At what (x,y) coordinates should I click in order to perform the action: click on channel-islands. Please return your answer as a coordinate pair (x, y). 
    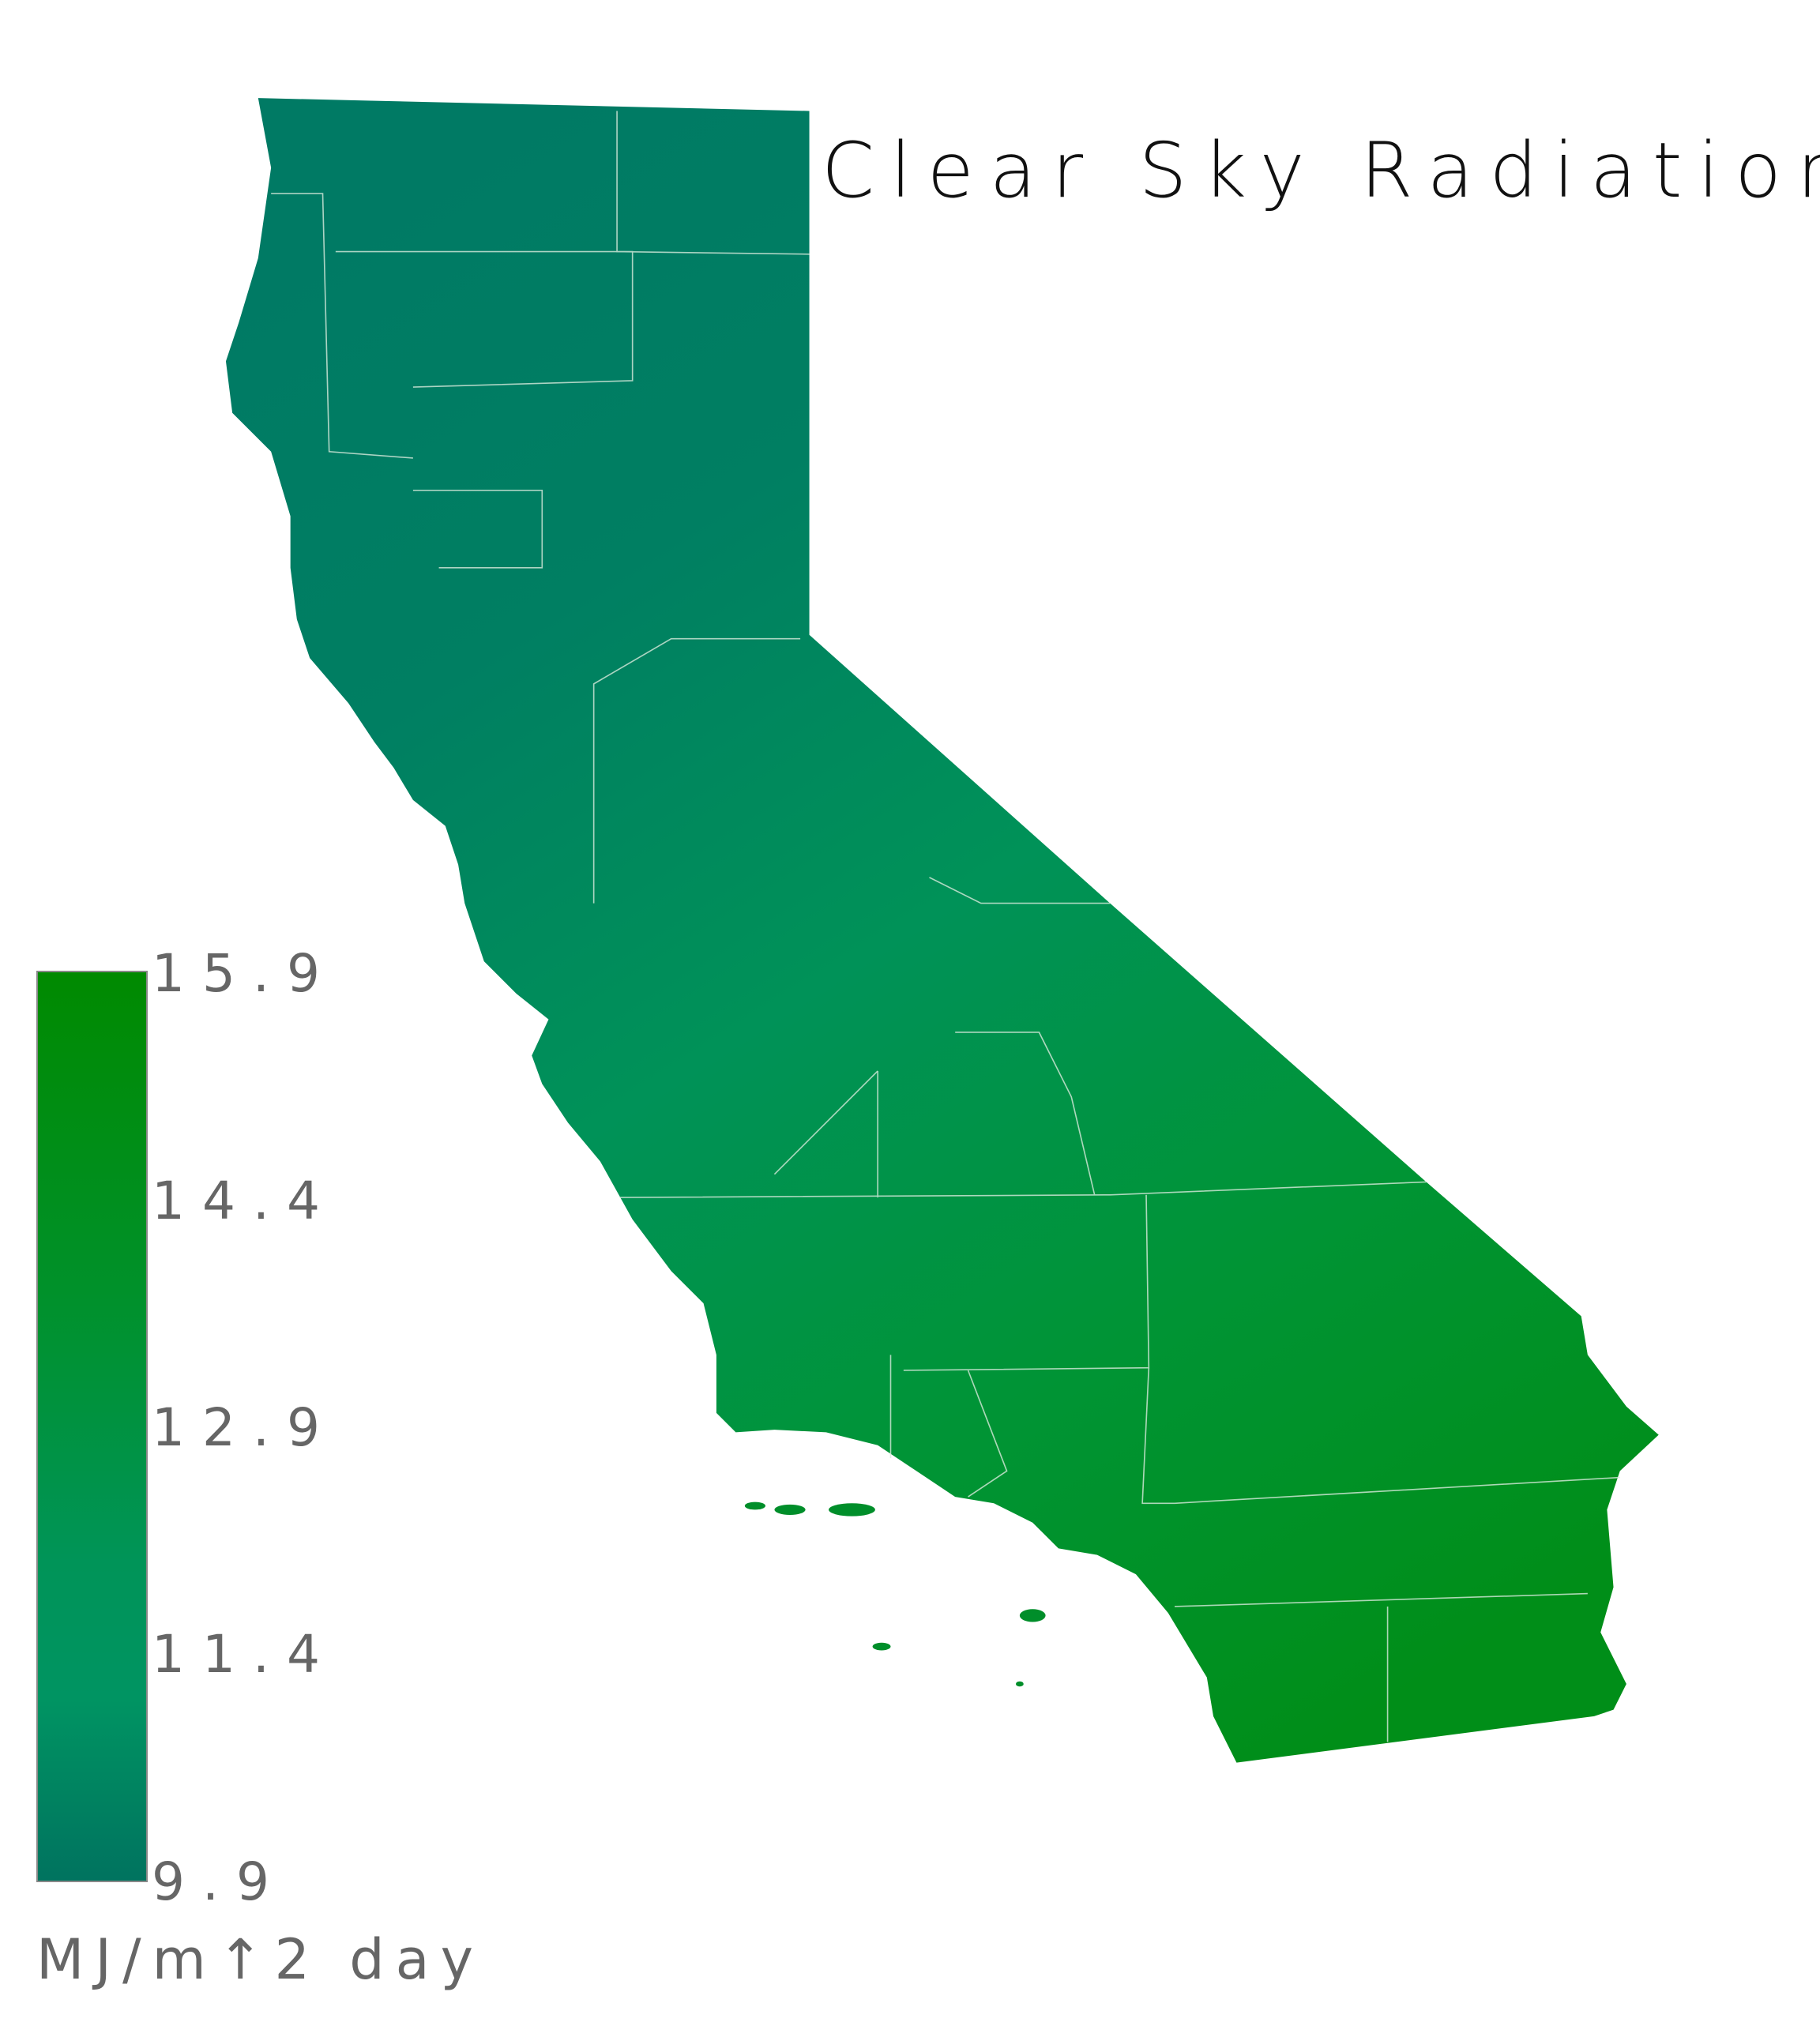
    Looking at the image, I should click on (895, 1594).